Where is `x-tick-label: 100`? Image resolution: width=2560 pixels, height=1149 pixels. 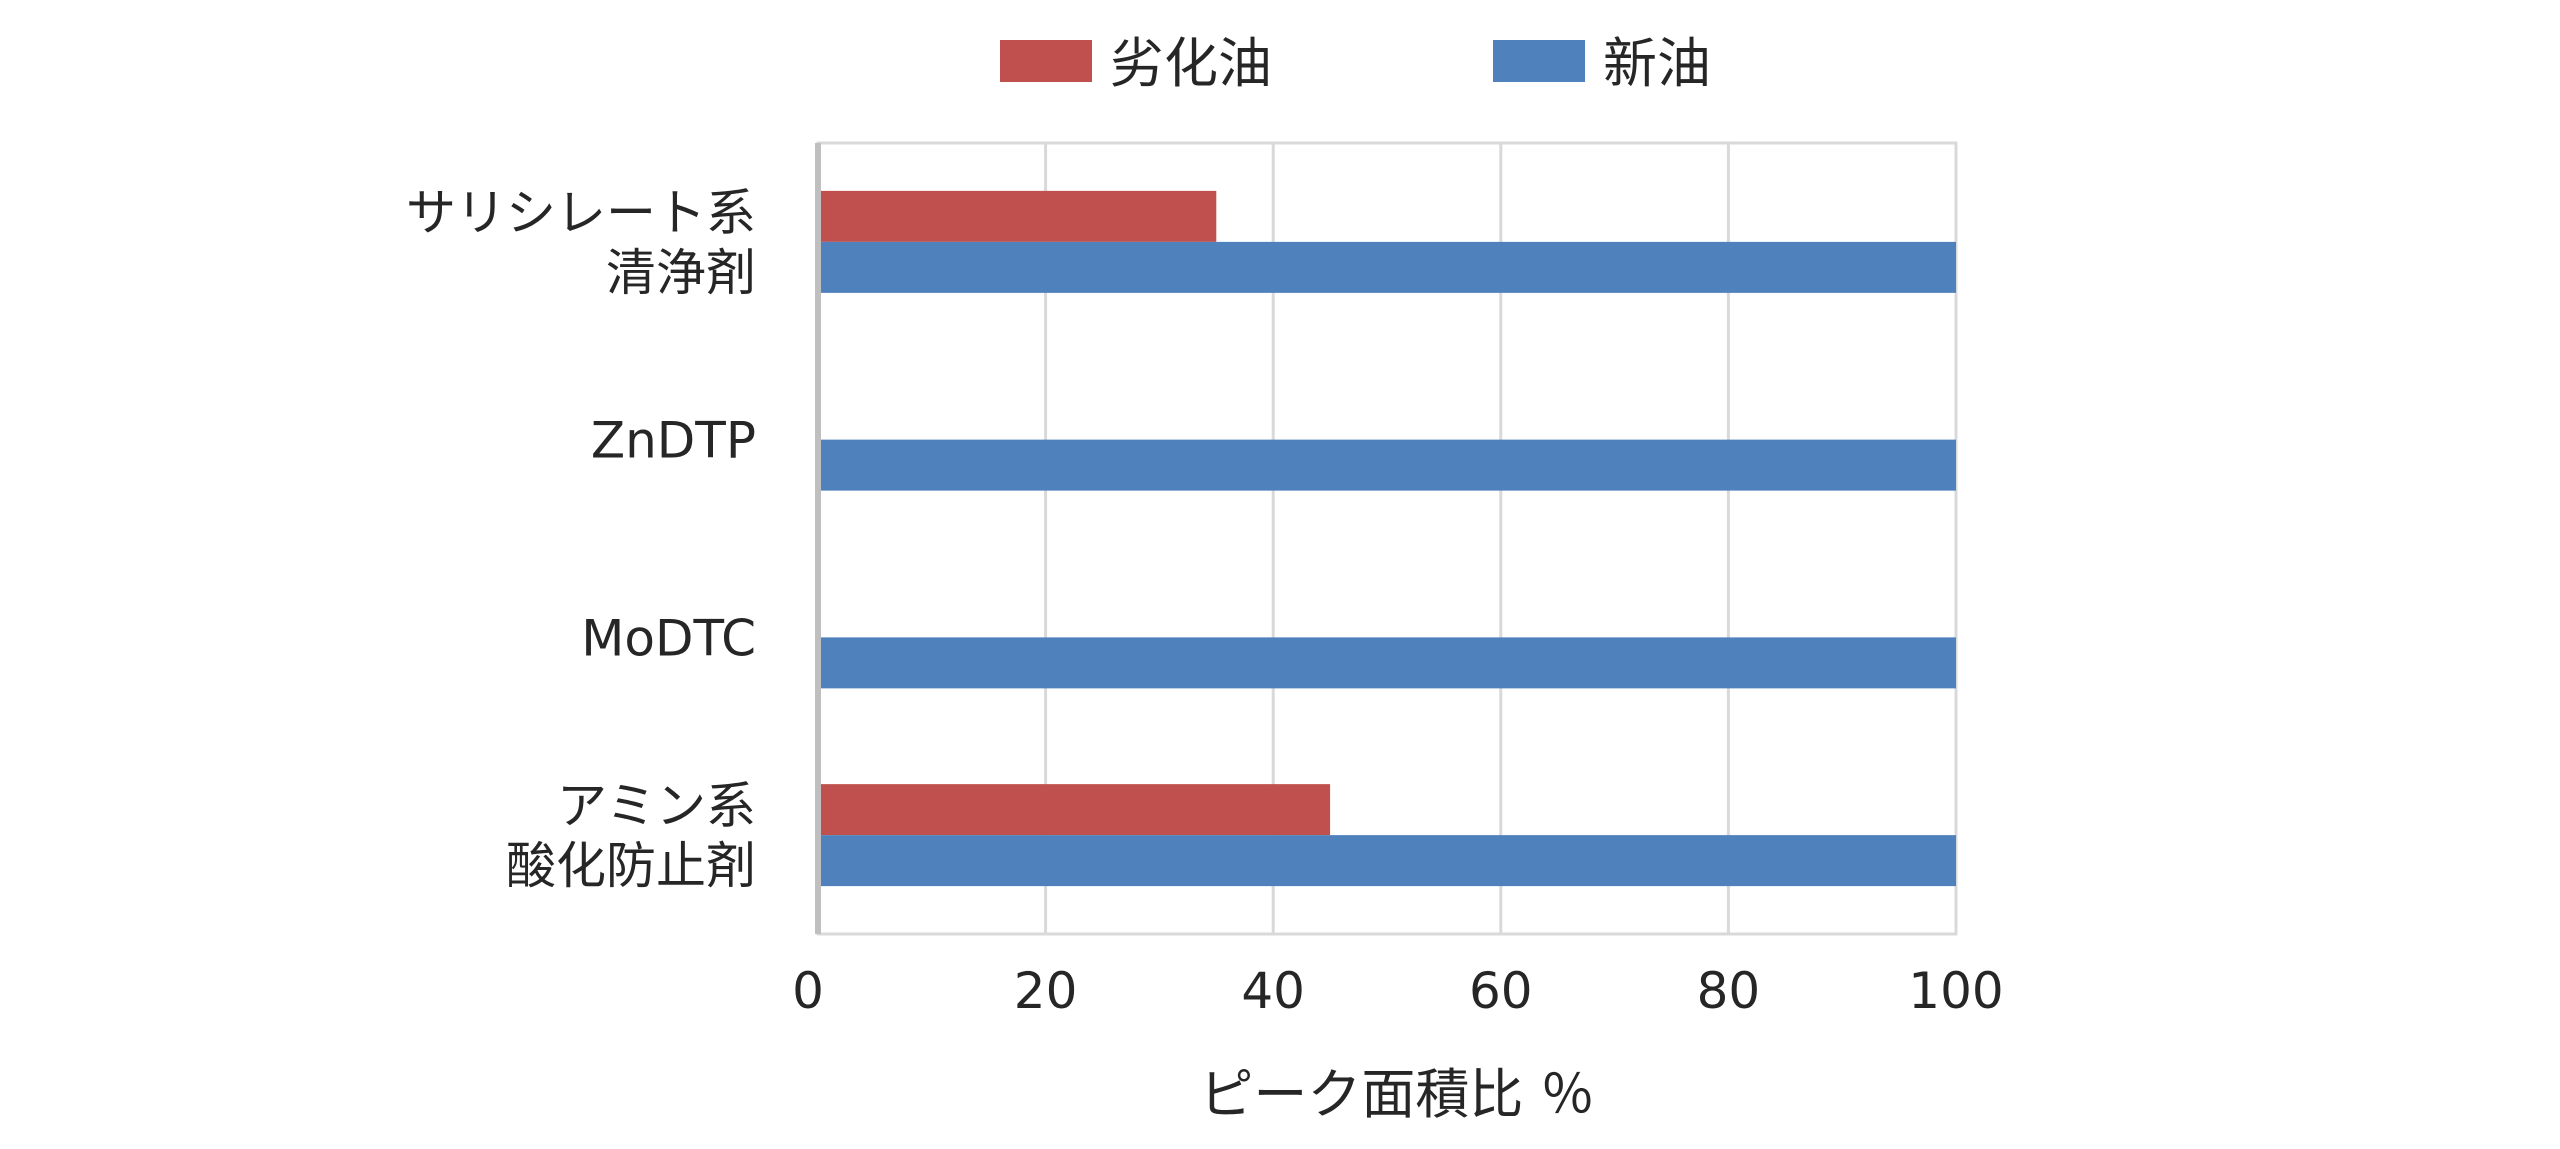 x-tick-label: 100 is located at coordinates (1955, 991).